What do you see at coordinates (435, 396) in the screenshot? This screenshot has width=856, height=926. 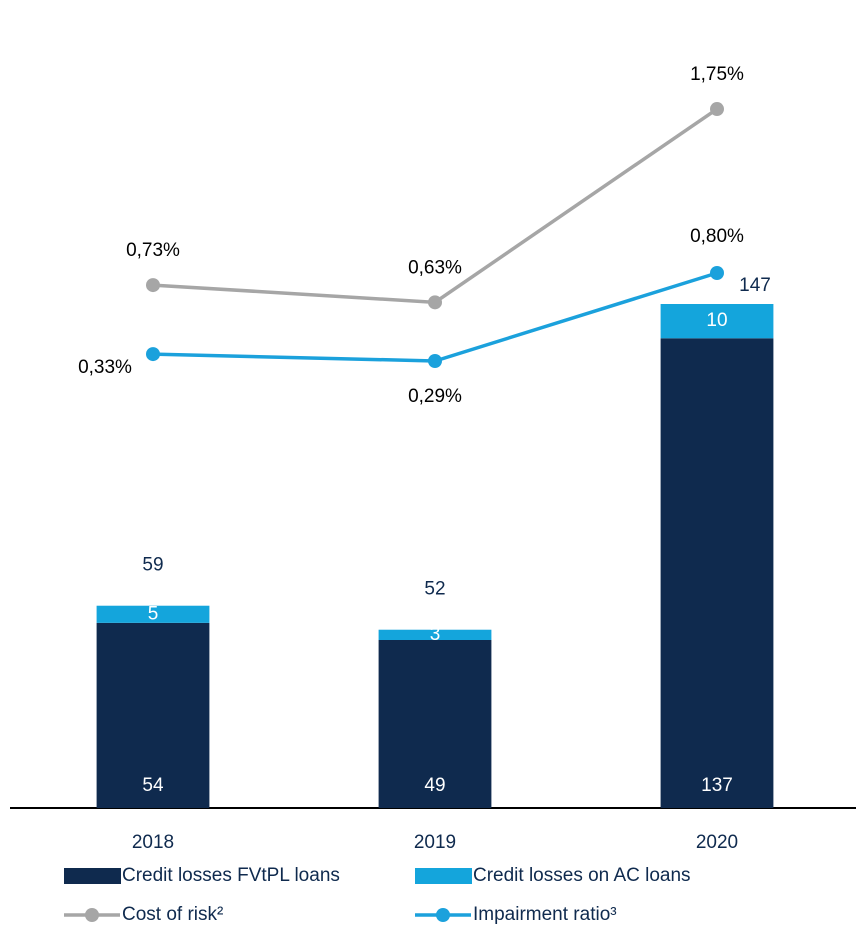 I see `line-value-label: 0,29%` at bounding box center [435, 396].